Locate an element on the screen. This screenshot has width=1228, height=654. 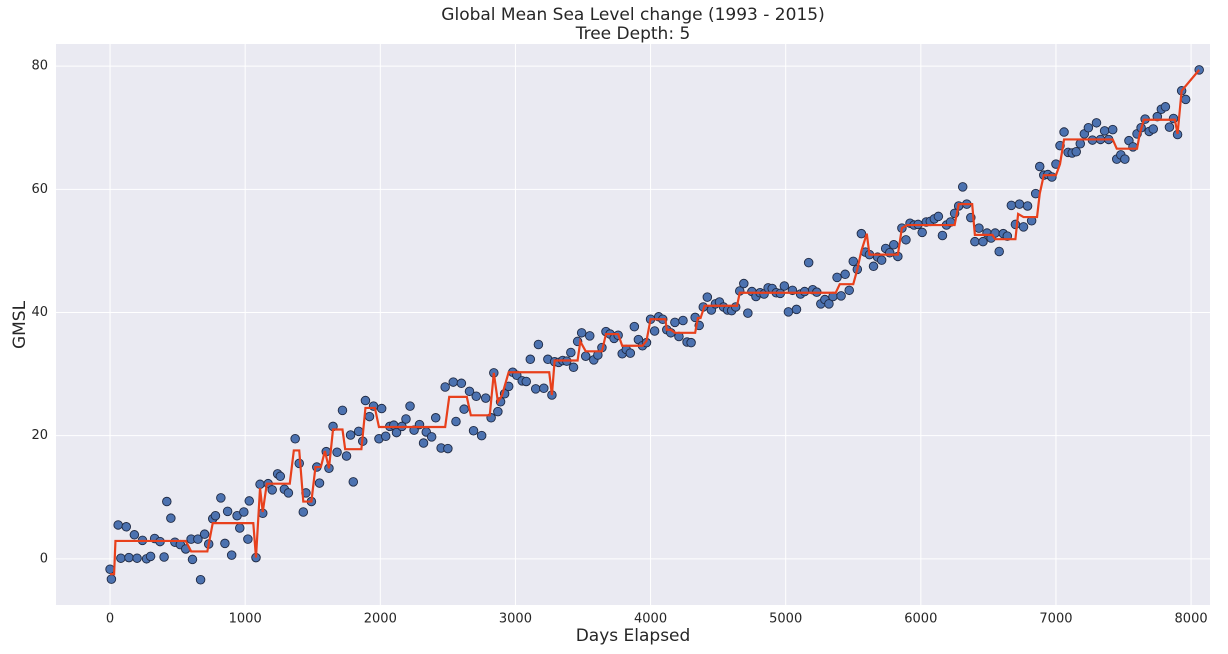
x-tick-label: 8000 is located at coordinates (1191, 619).